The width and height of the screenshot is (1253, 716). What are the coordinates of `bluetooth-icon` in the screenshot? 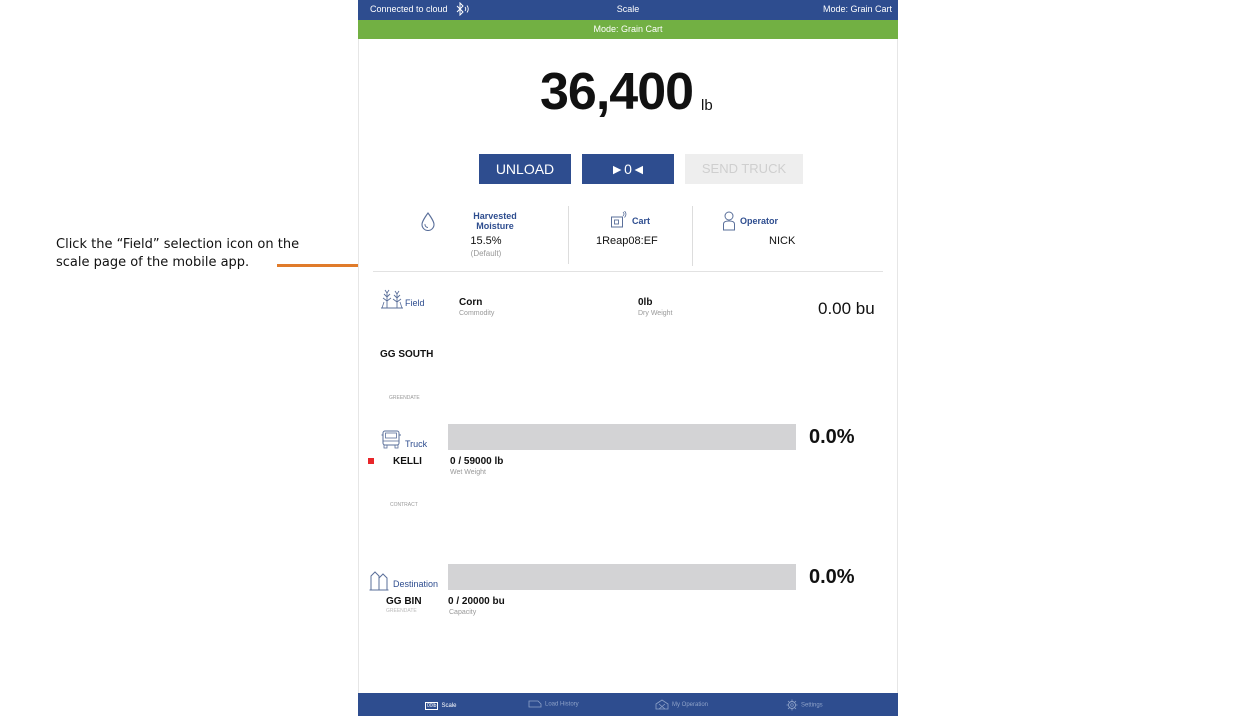 It's located at (462, 9).